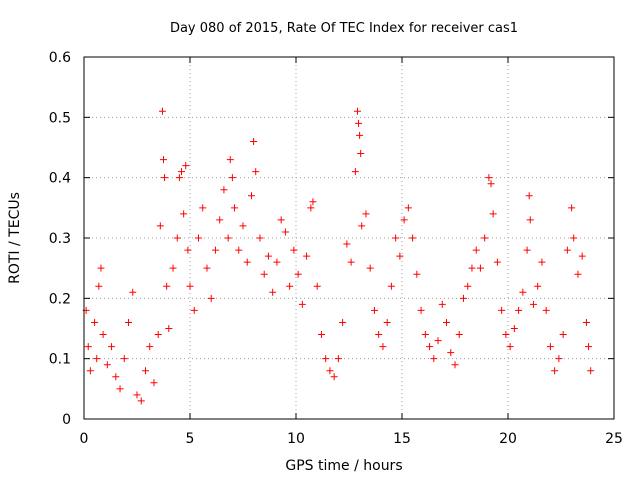  Describe the element at coordinates (190, 439) in the screenshot. I see `x-tick-label: 5` at that location.